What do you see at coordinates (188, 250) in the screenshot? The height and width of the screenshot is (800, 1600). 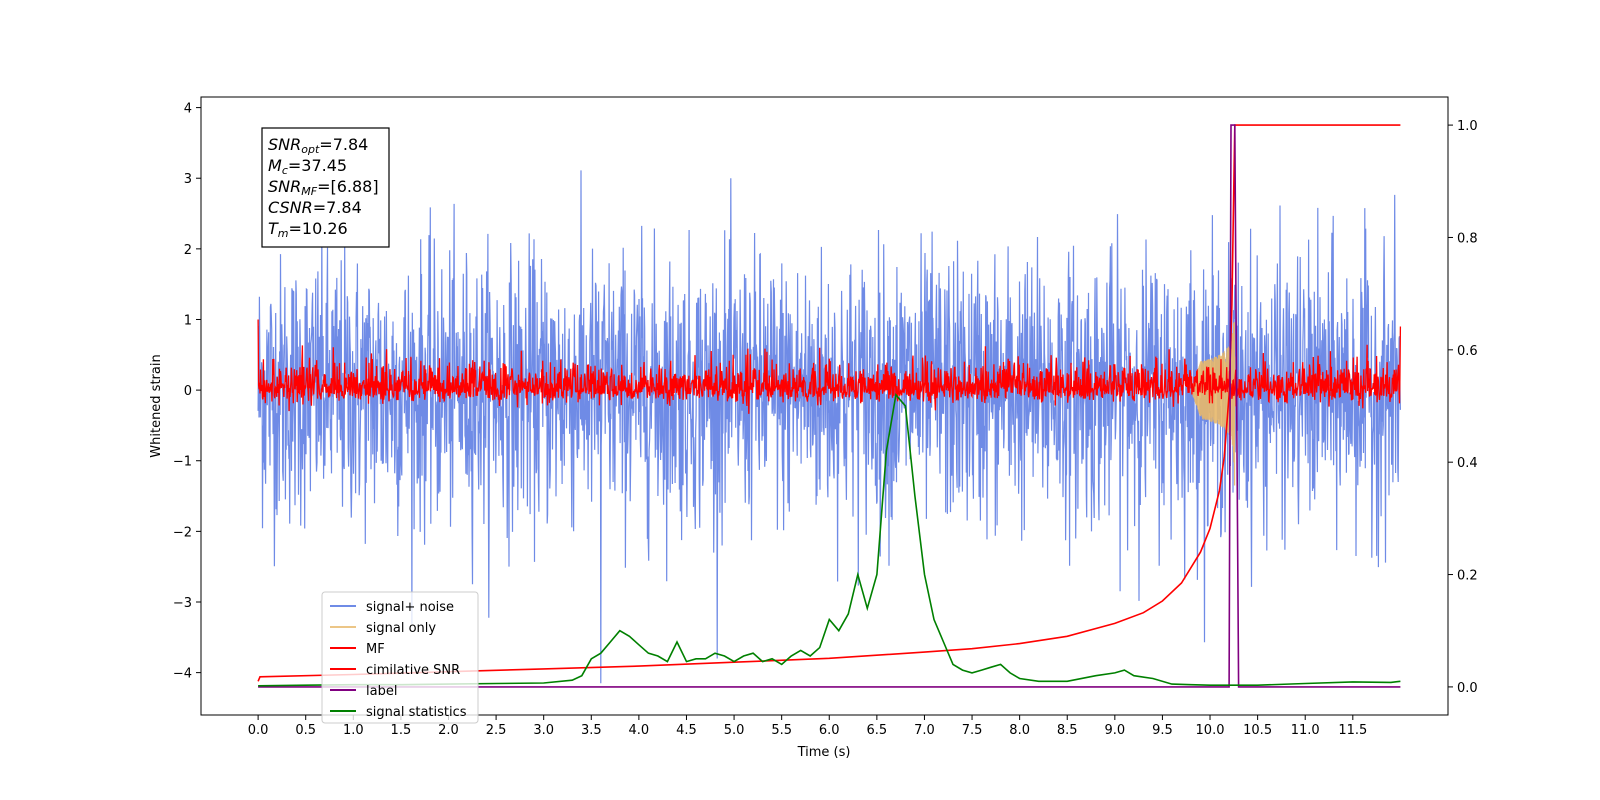 I see `y-left-tick-label: 2` at bounding box center [188, 250].